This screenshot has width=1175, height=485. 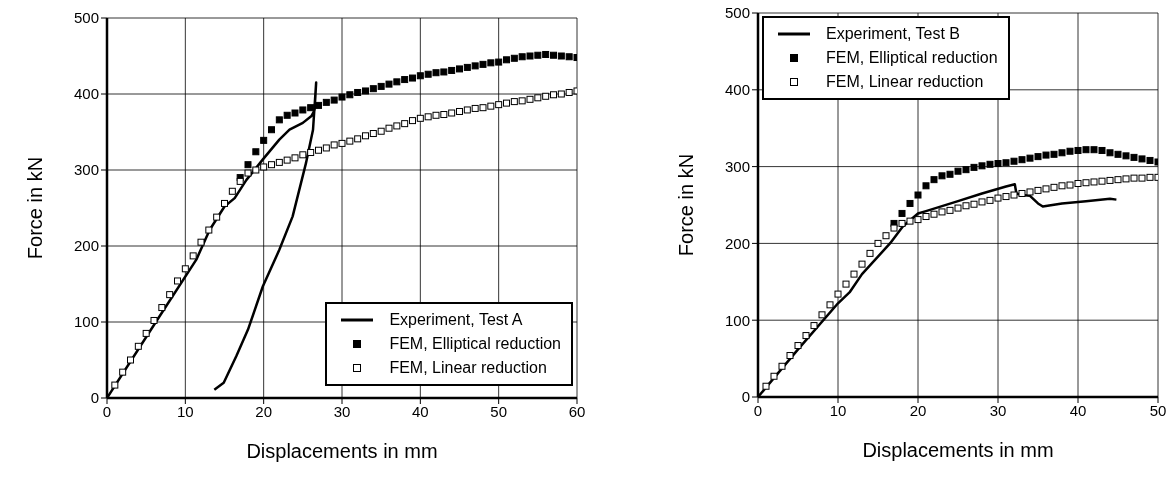 What do you see at coordinates (35, 208) in the screenshot?
I see `y-axis-title: Force in kN` at bounding box center [35, 208].